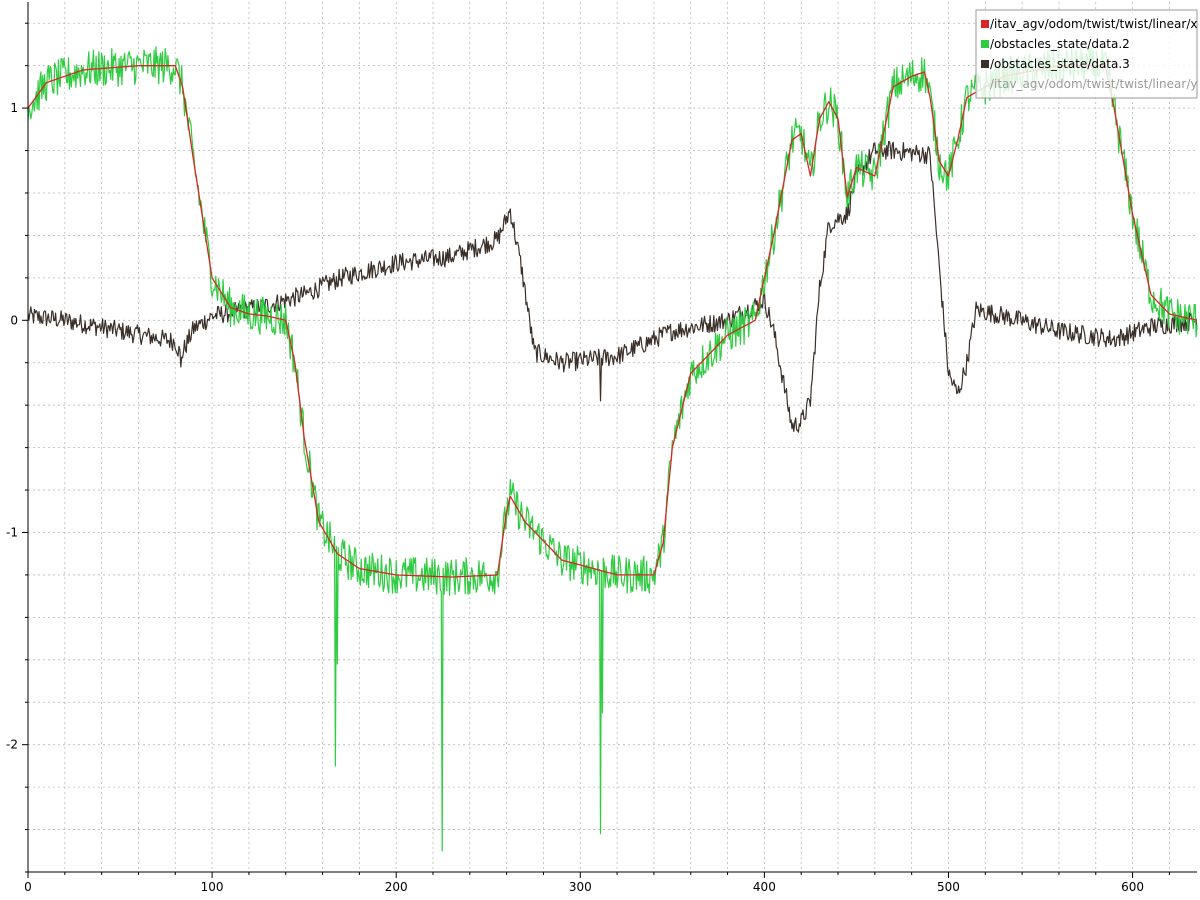 Image resolution: width=1200 pixels, height=900 pixels. Describe the element at coordinates (948, 887) in the screenshot. I see `x-tick-label: 500` at that location.